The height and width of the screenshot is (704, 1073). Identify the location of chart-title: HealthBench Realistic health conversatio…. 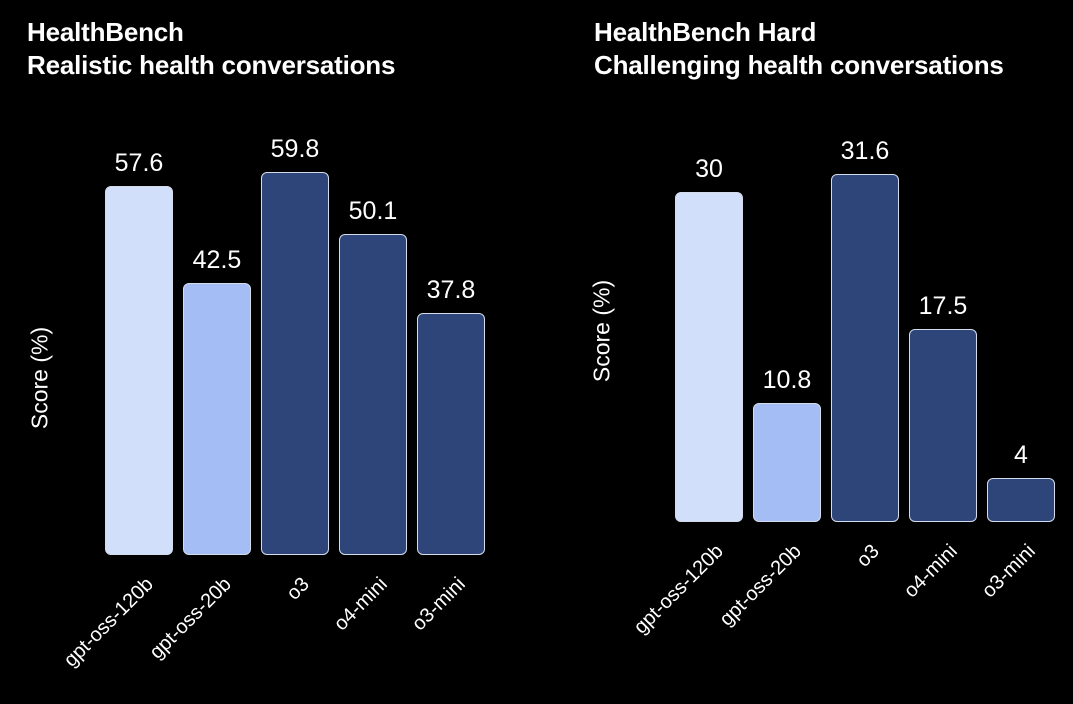
(211, 49).